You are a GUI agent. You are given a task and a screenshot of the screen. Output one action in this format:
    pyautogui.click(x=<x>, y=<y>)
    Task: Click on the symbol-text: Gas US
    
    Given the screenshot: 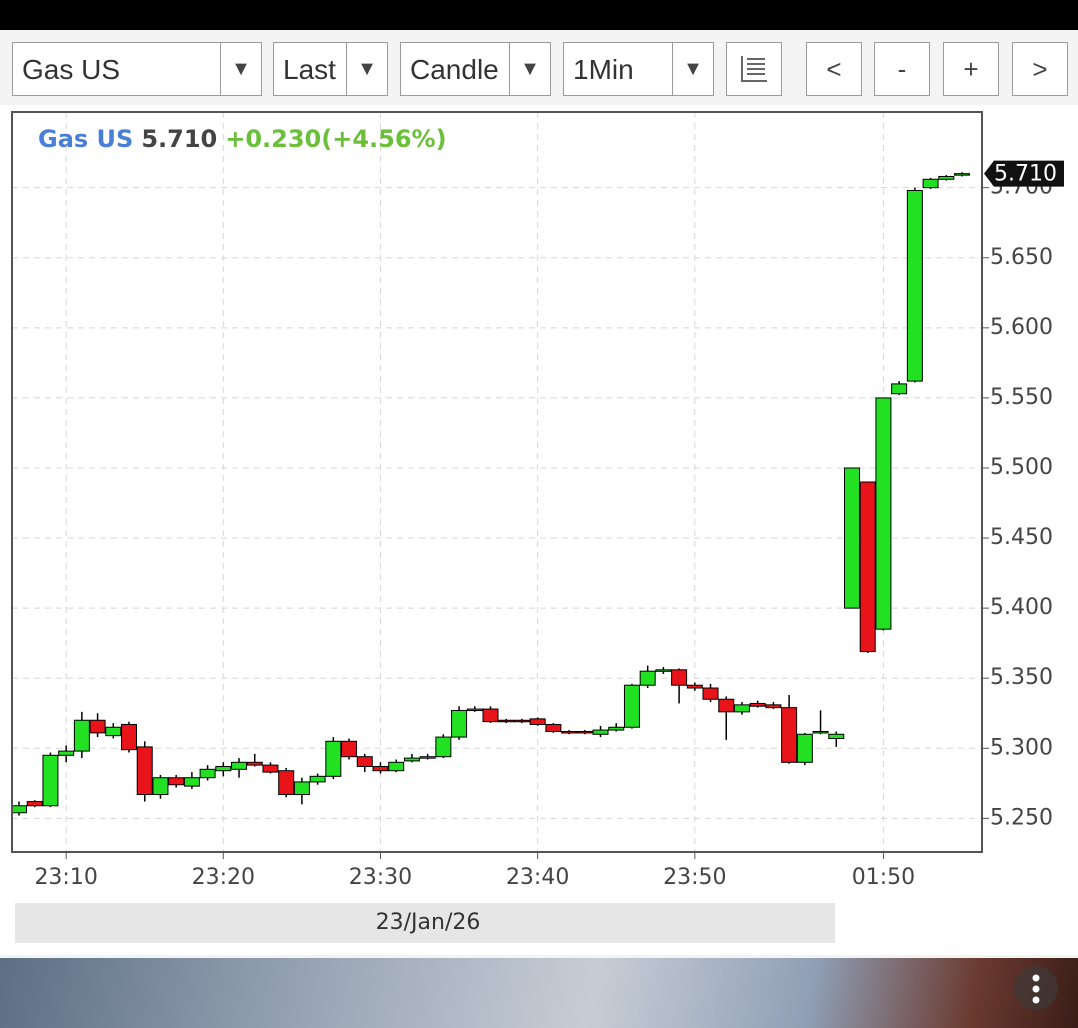 What is the action you would take?
    pyautogui.click(x=71, y=69)
    